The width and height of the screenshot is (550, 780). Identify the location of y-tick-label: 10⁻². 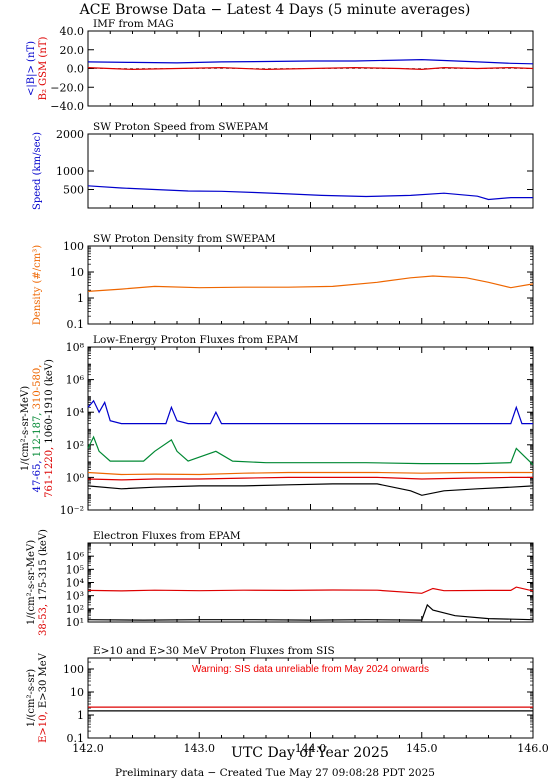
(72, 510).